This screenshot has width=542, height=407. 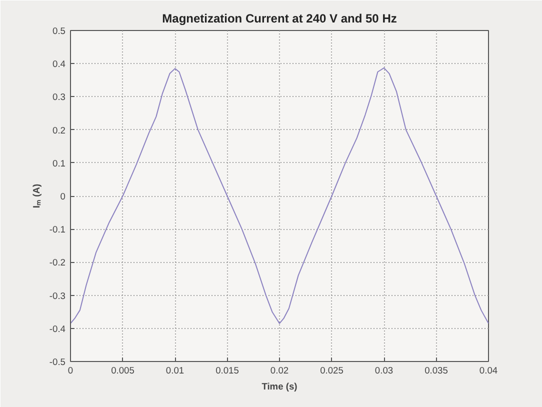 What do you see at coordinates (227, 371) in the screenshot?
I see `x-tick-label: 0.015` at bounding box center [227, 371].